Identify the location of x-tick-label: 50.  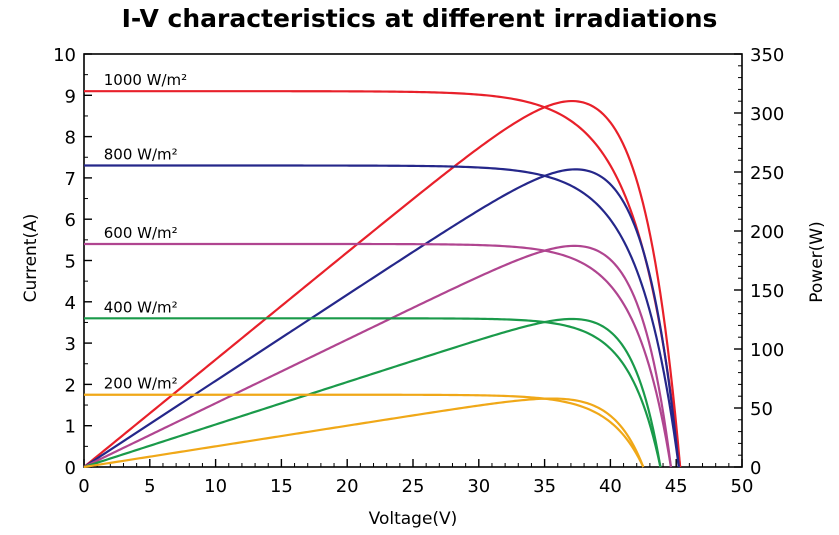
(742, 486).